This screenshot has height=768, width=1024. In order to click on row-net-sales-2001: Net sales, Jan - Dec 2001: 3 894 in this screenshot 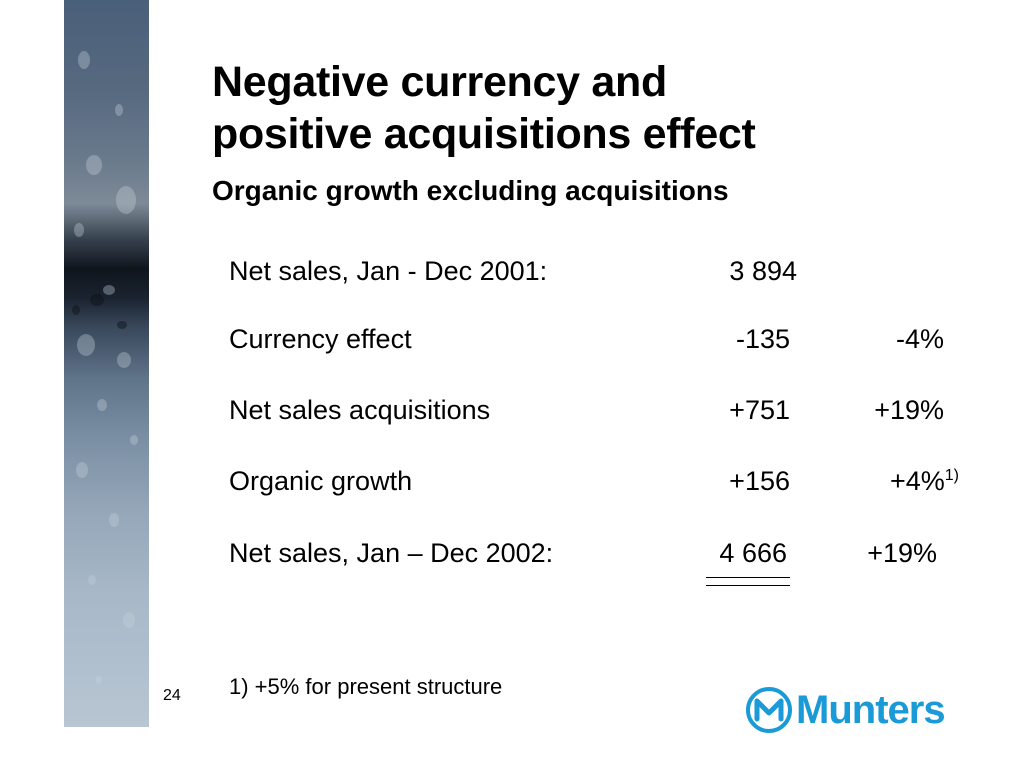, I will do `click(512, 271)`.